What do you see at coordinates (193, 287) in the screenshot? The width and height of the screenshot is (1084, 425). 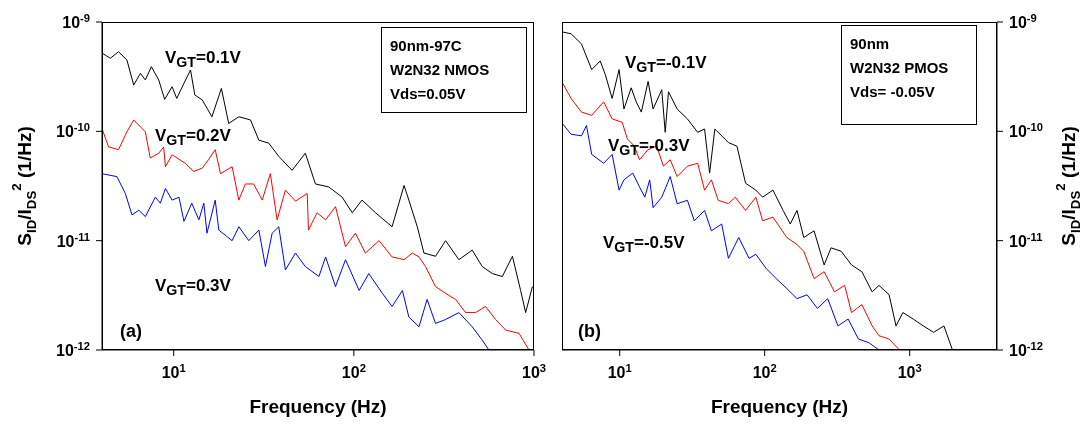 I see `text: V$_{GT}$=0.3V` at bounding box center [193, 287].